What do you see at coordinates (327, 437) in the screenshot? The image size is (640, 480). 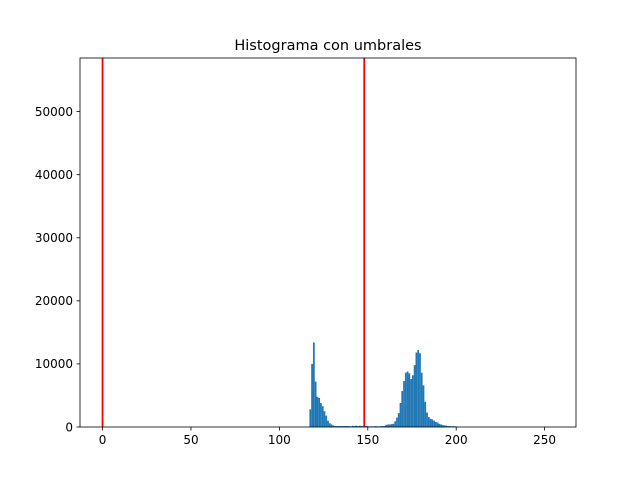 I see `x-axis: 0 50 100 150 200 250` at bounding box center [327, 437].